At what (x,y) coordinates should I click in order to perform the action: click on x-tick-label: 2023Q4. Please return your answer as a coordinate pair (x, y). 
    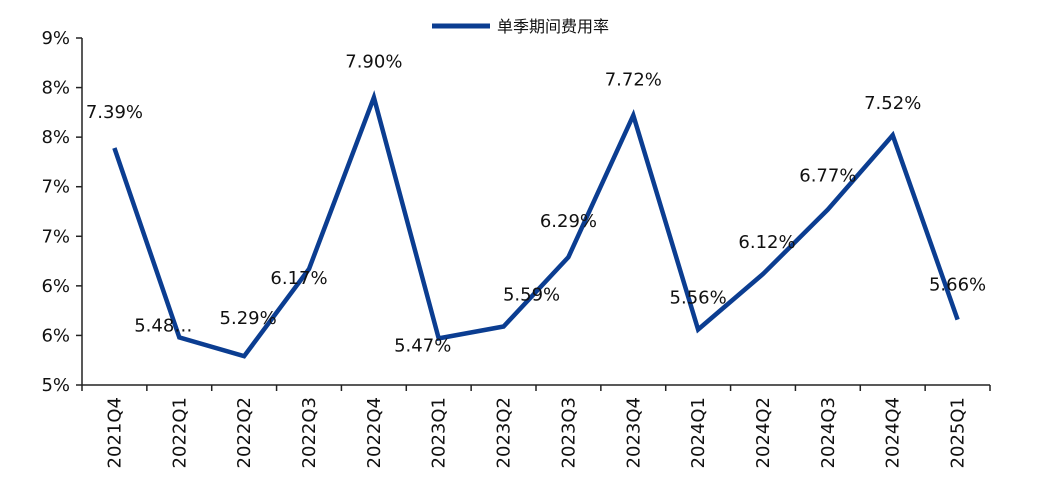
    Looking at the image, I should click on (633, 432).